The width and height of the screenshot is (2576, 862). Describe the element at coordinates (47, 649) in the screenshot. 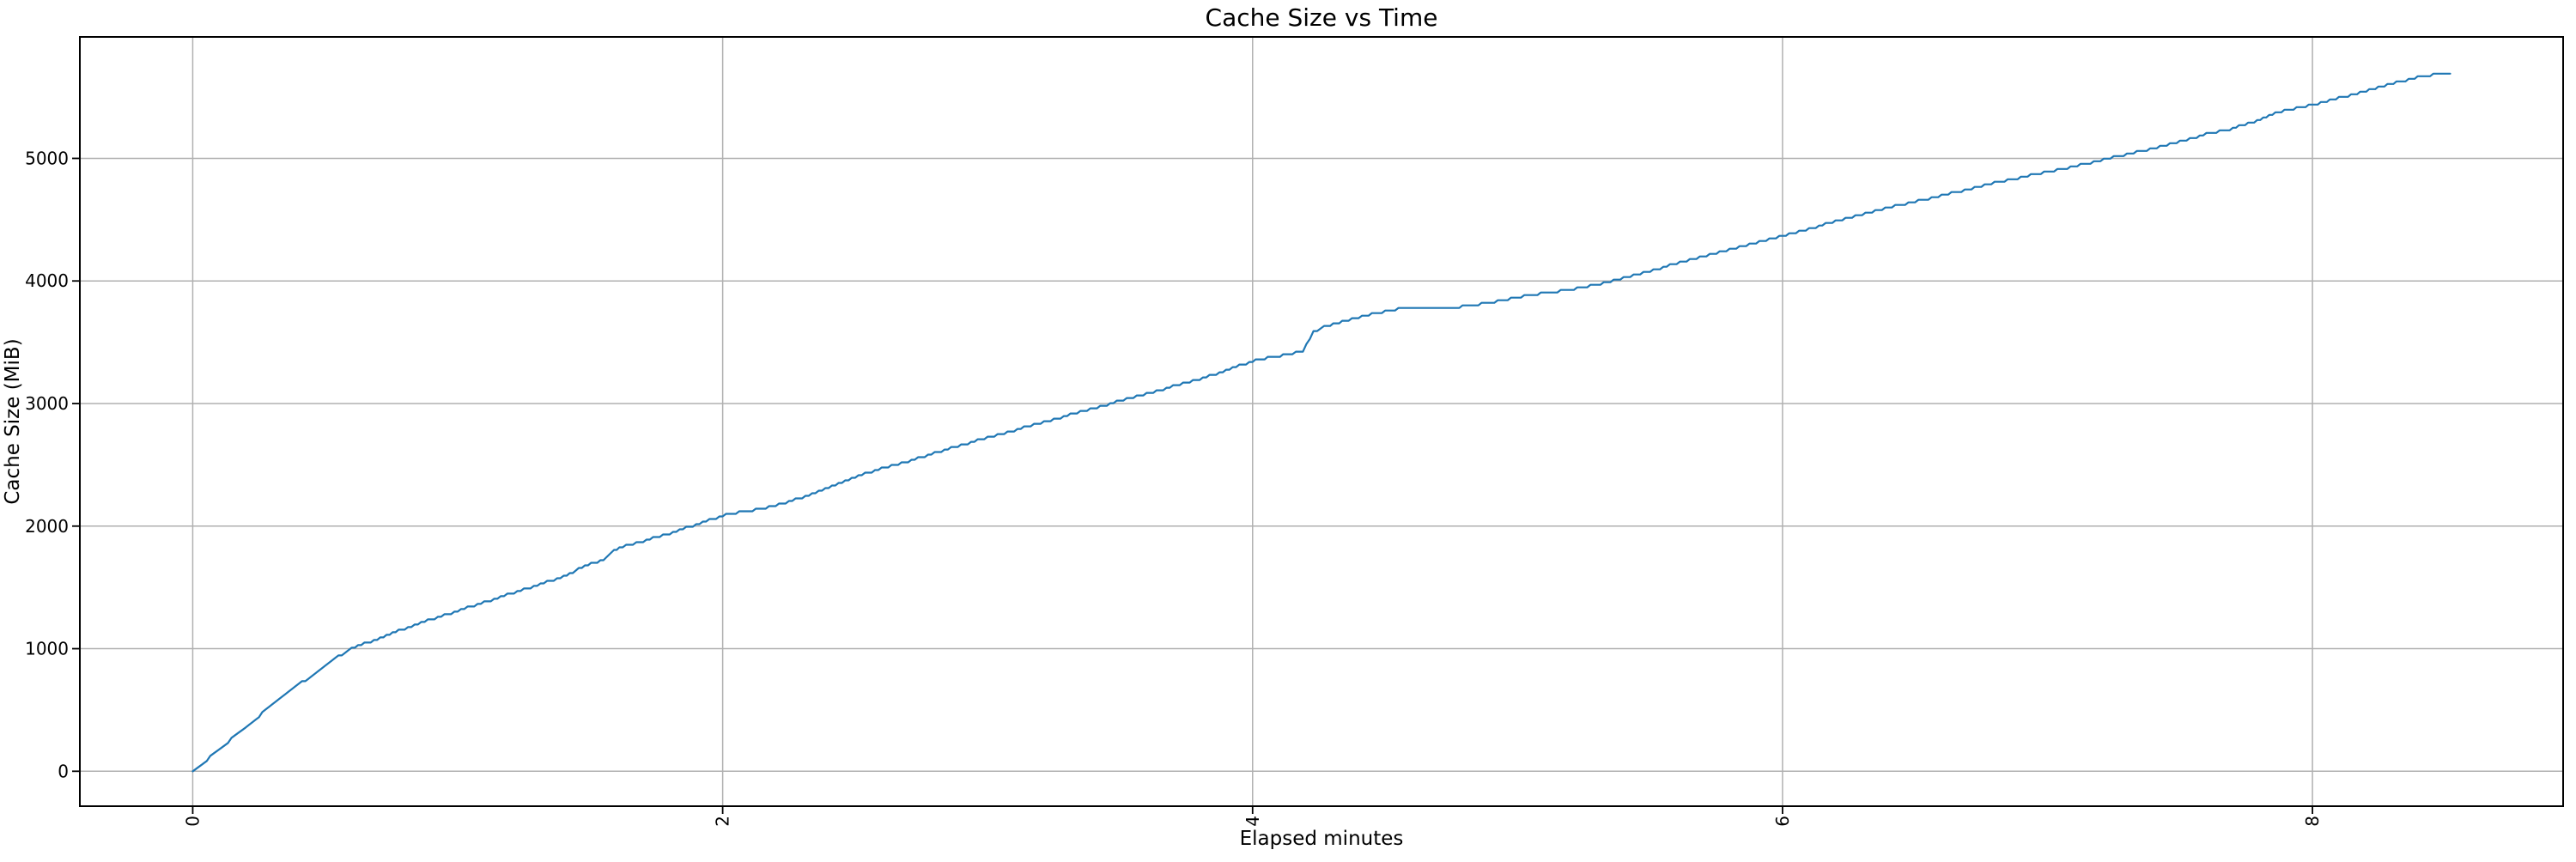

I see `y-tick-label: 1000` at that location.